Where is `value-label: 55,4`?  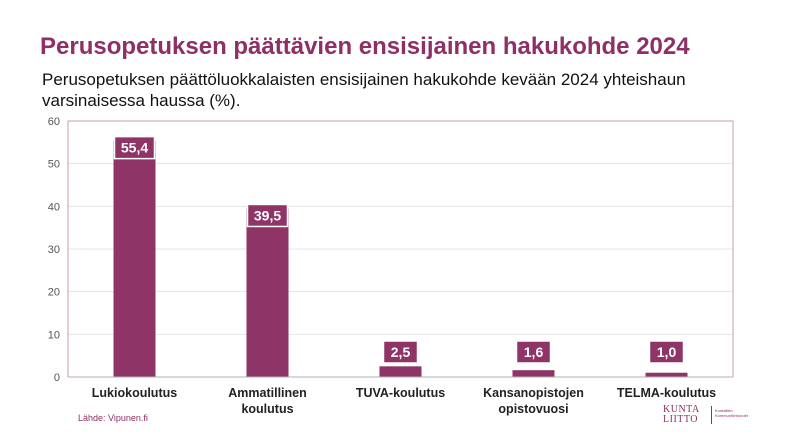
value-label: 55,4 is located at coordinates (134, 148).